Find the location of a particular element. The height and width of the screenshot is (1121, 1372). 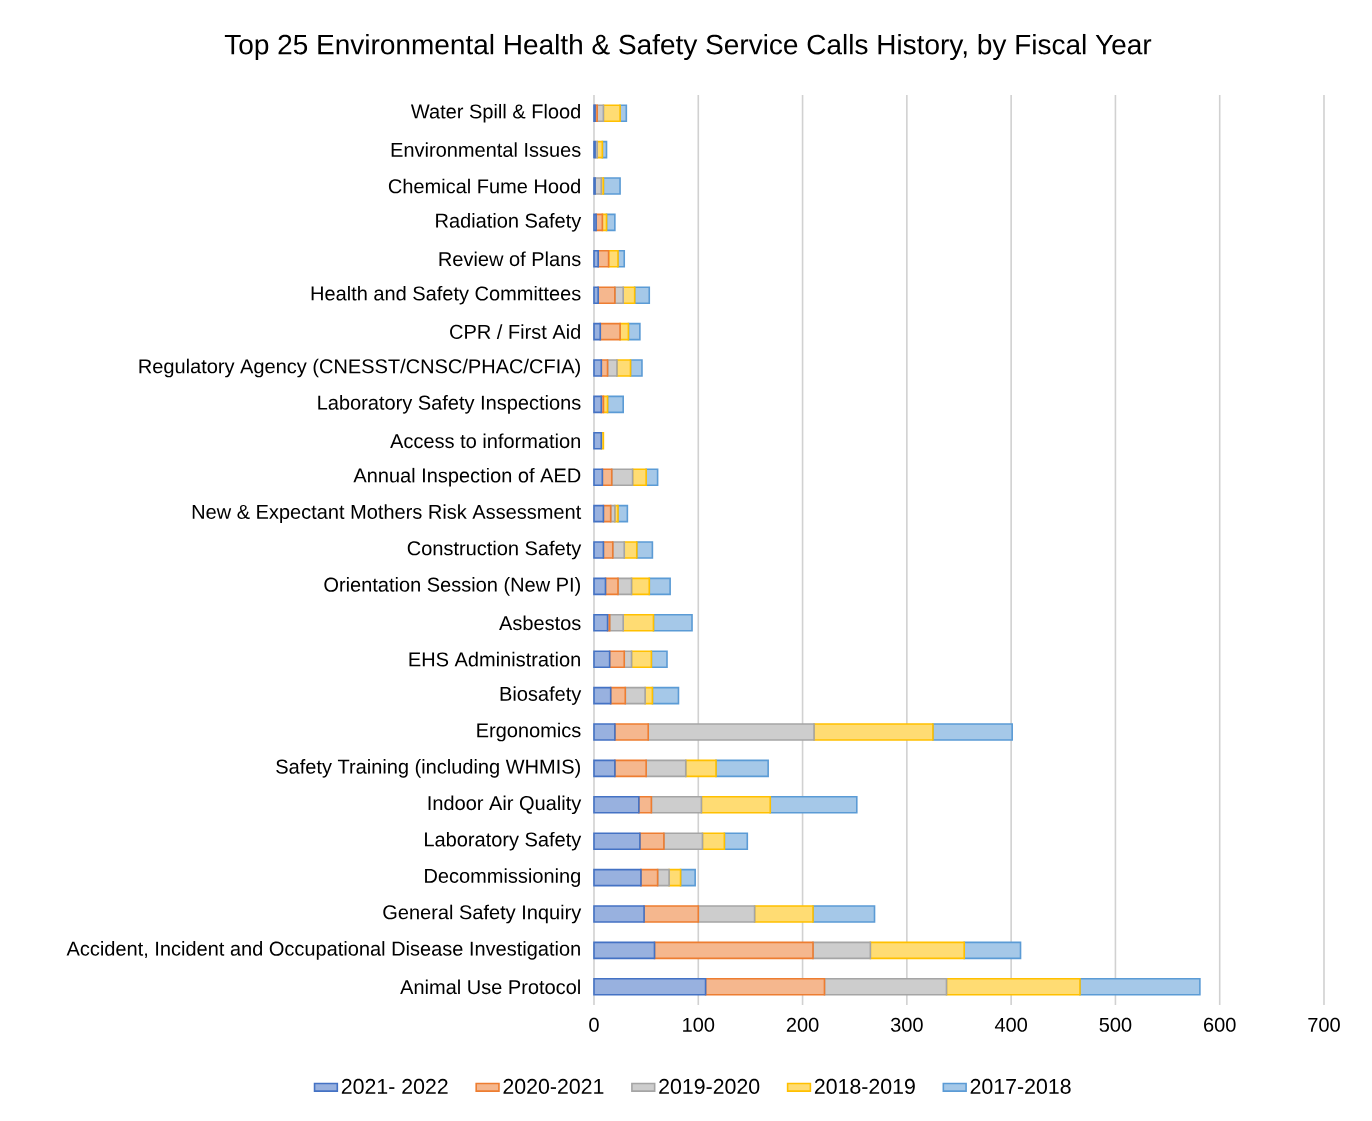

y-tick-label: Access to information is located at coordinates (485, 441).